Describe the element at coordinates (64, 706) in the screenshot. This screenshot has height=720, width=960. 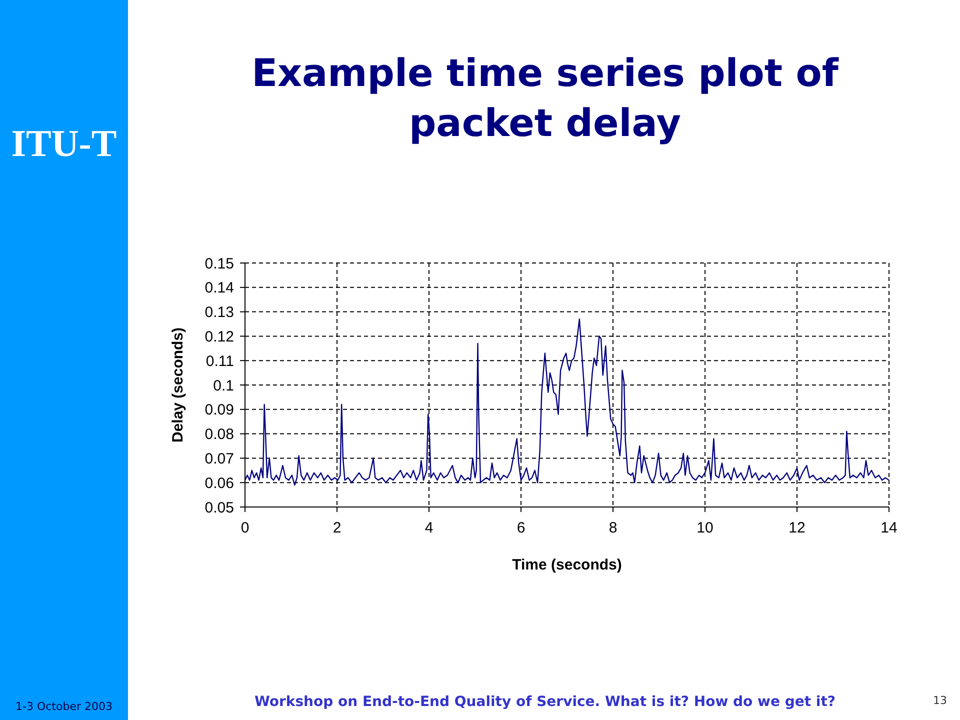
I see `text: 1-3 October 2003` at that location.